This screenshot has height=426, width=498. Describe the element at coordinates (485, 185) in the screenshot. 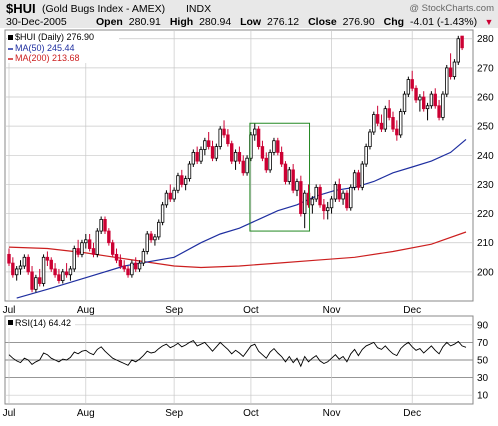

I see `price-y-tick-label: 230` at that location.